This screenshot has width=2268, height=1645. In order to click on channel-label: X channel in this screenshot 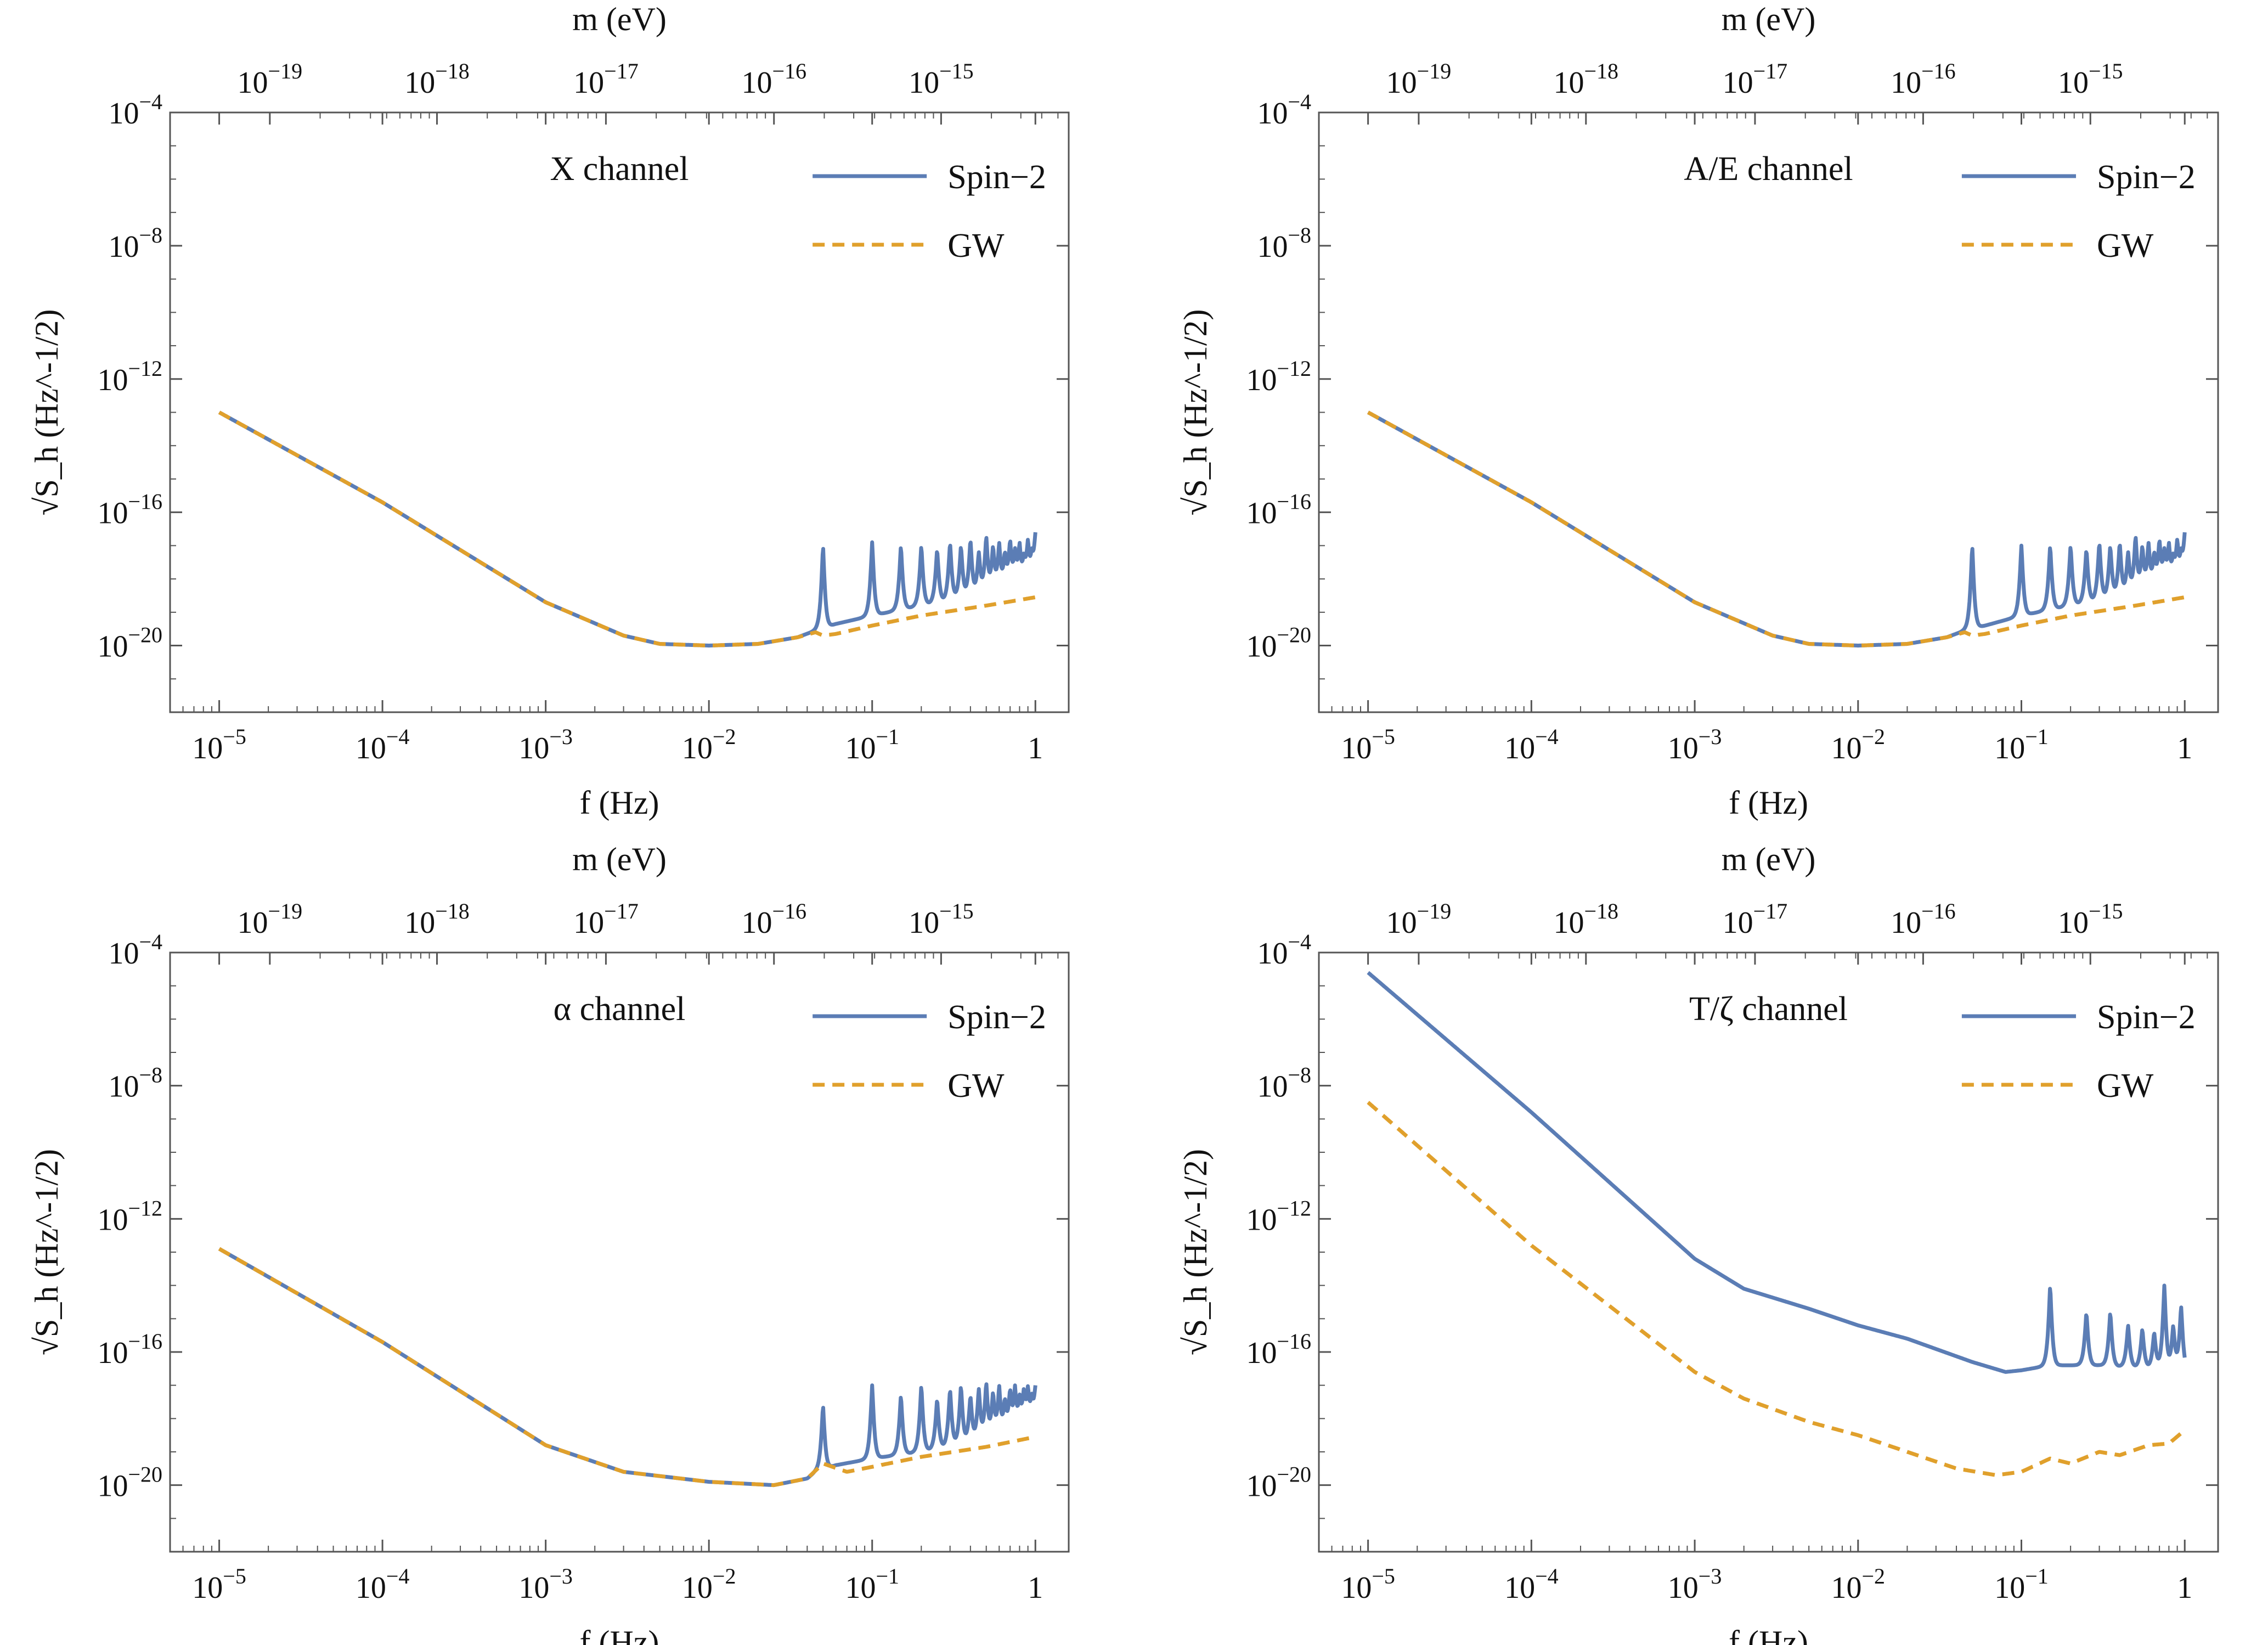, I will do `click(619, 169)`.